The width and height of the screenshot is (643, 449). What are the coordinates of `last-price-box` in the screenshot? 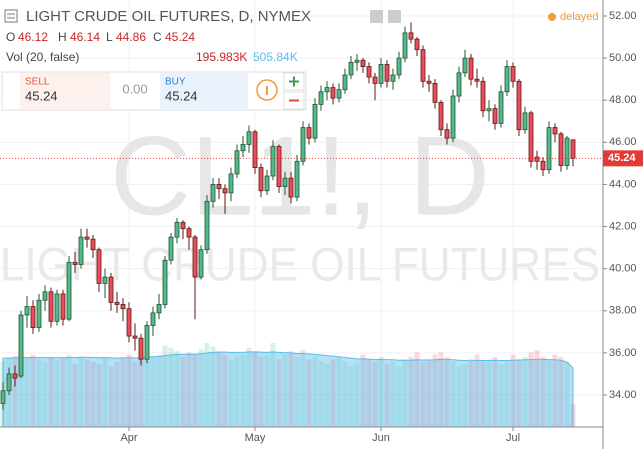 It's located at (623, 158).